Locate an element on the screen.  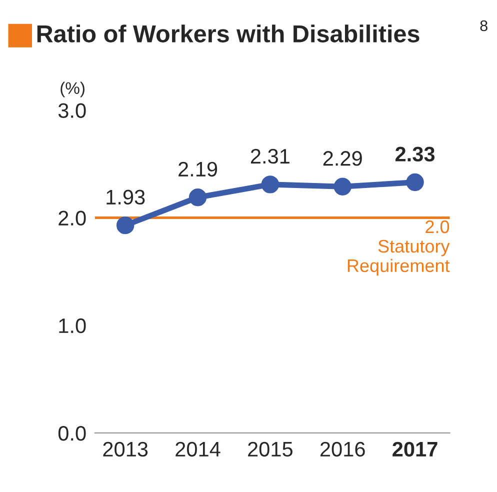
x-tick-label: 2016 is located at coordinates (342, 449).